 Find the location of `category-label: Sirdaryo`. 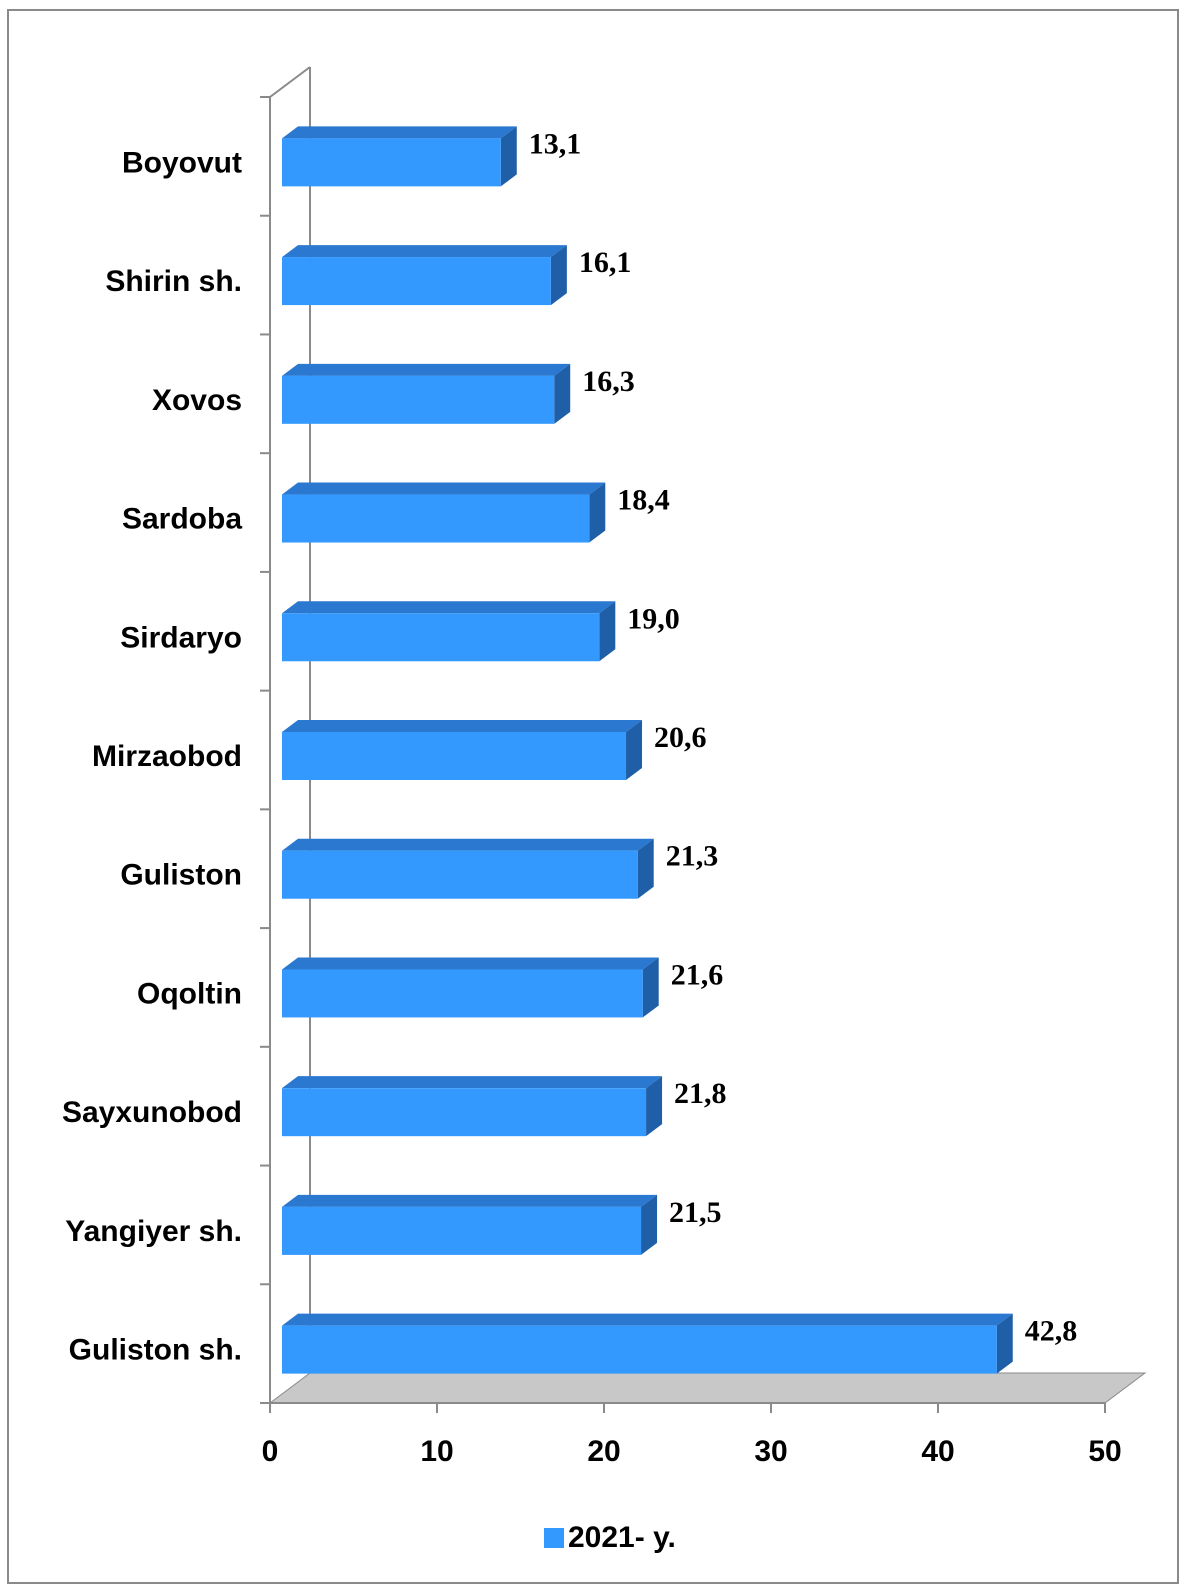

category-label: Sirdaryo is located at coordinates (181, 637).